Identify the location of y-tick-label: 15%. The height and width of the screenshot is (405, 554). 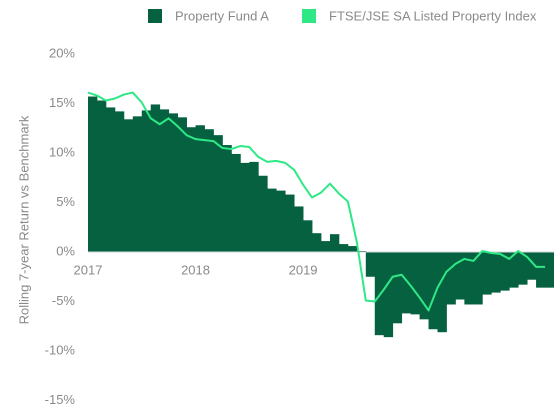
(62, 102).